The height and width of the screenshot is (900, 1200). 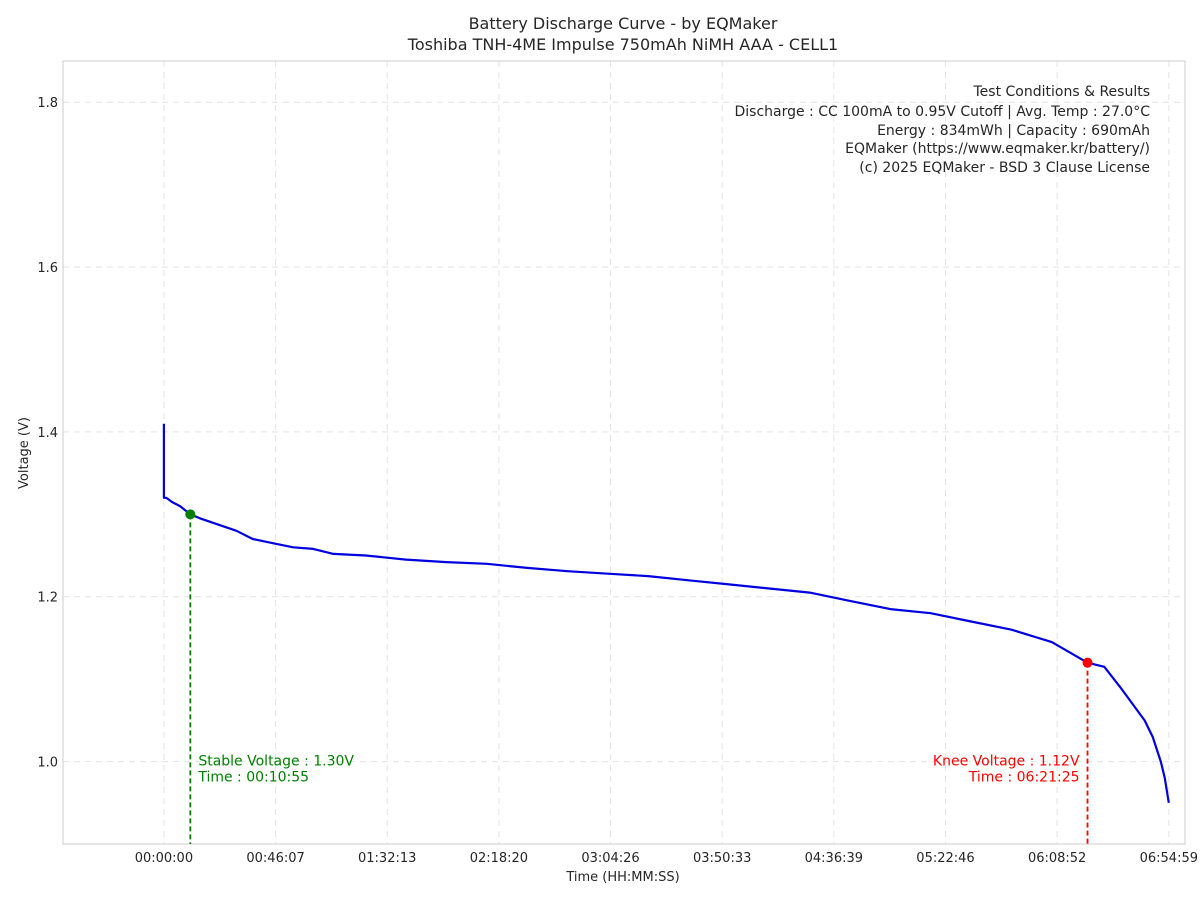 I want to click on x-tick-label: 04:36:39, so click(x=834, y=858).